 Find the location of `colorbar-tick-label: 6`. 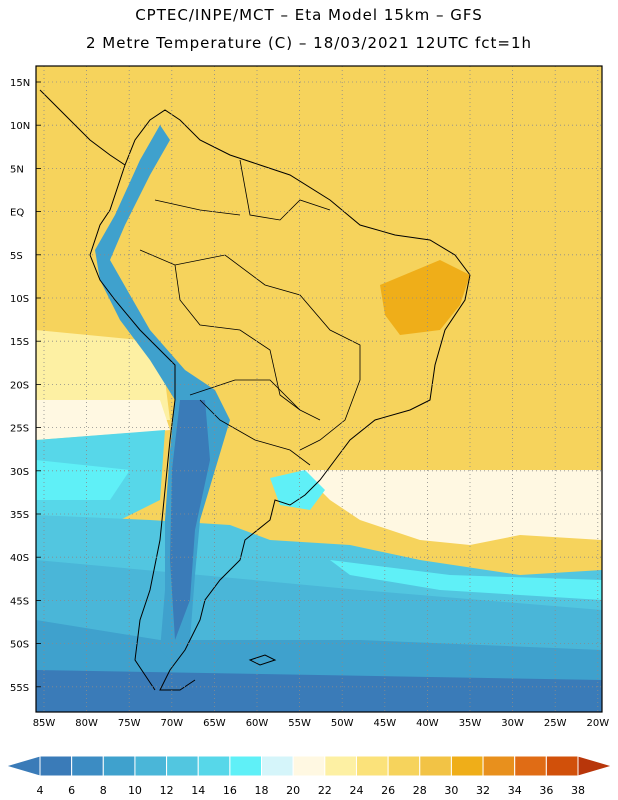

colorbar-tick-label: 6 is located at coordinates (71, 790).